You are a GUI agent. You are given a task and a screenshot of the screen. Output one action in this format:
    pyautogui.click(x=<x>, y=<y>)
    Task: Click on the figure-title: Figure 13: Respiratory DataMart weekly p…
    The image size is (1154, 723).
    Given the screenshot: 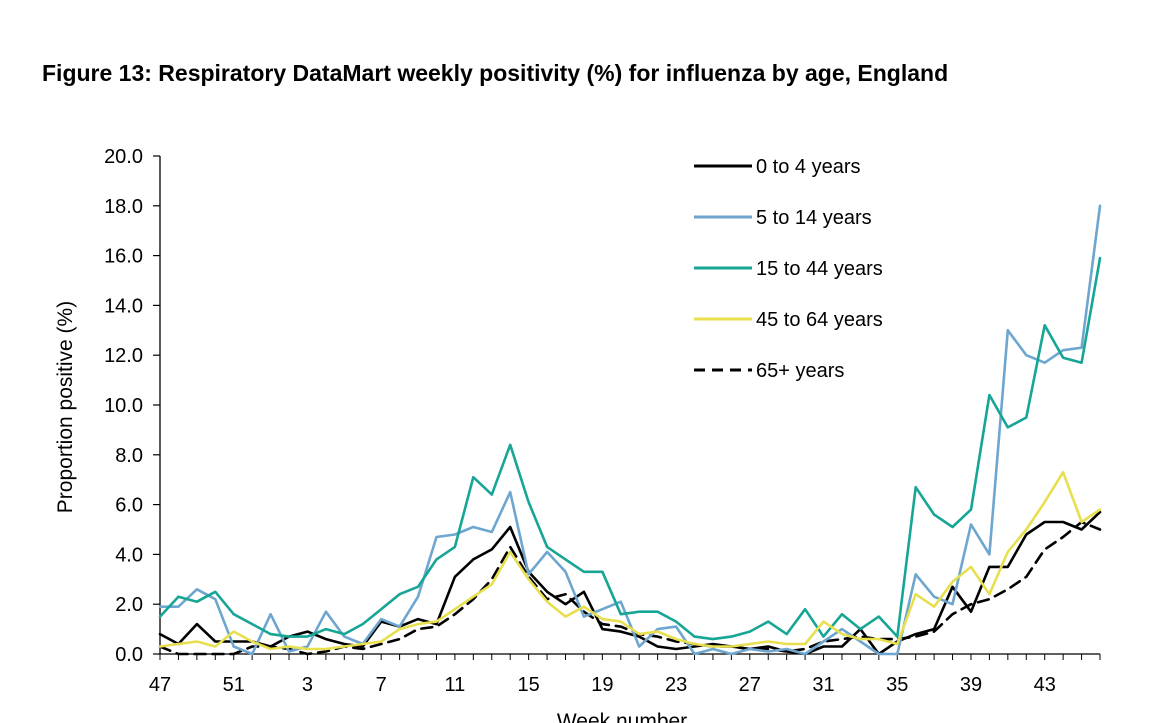 What is the action you would take?
    pyautogui.click(x=495, y=73)
    